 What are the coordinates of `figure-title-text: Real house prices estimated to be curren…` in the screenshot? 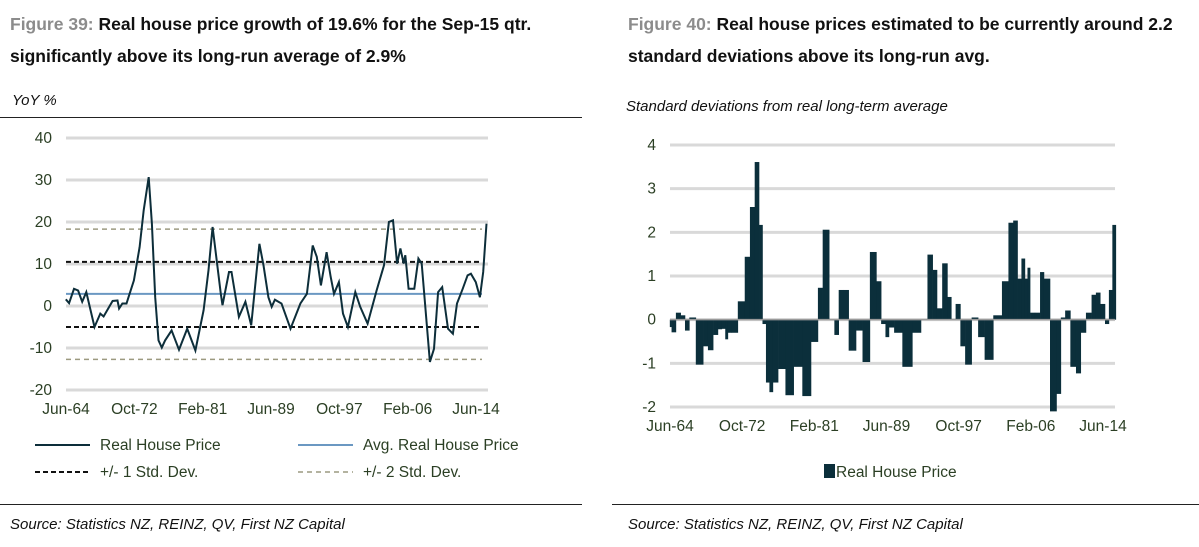 It's located at (900, 40).